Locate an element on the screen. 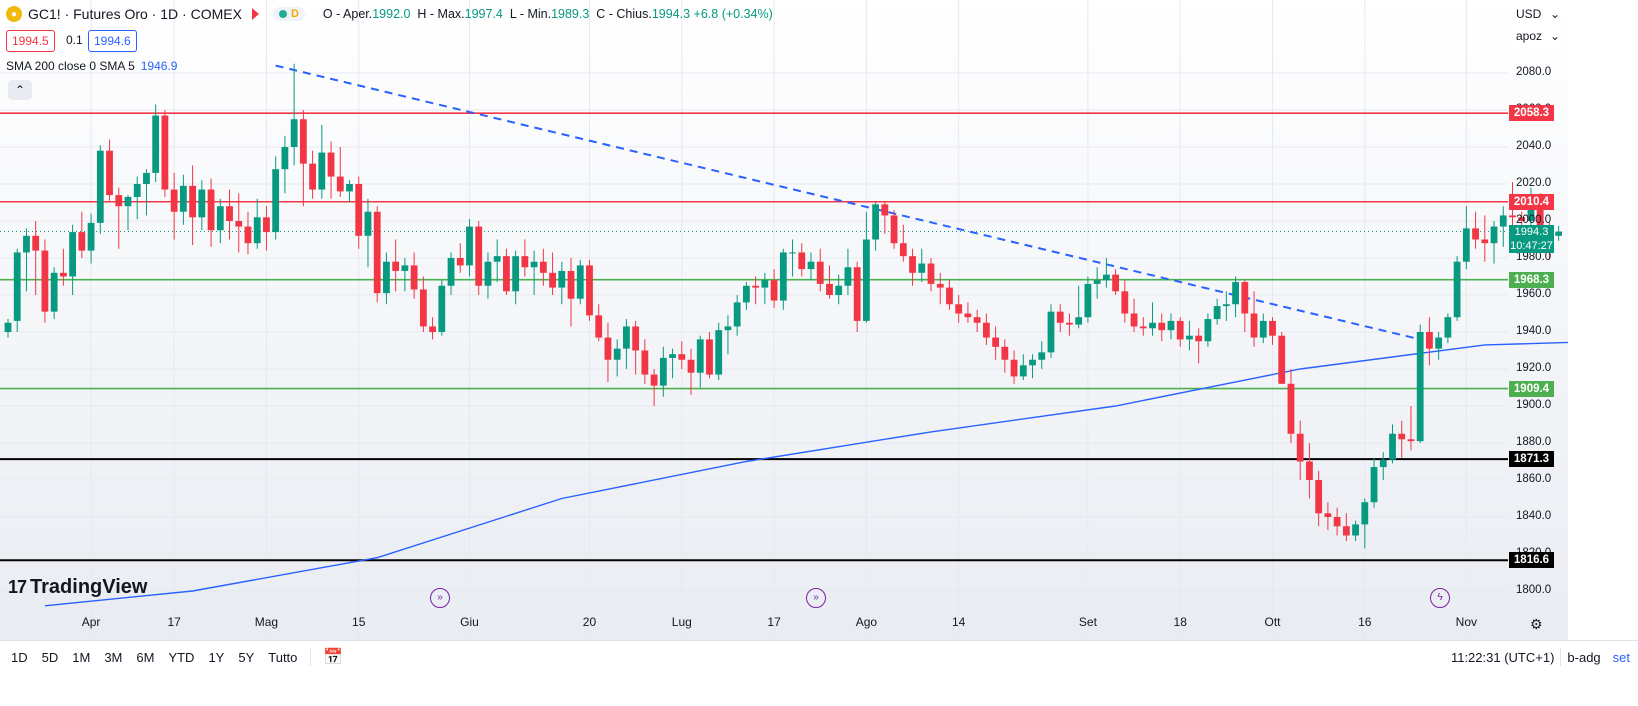 The image size is (1638, 706). timeframe-button: 5D is located at coordinates (50, 657).